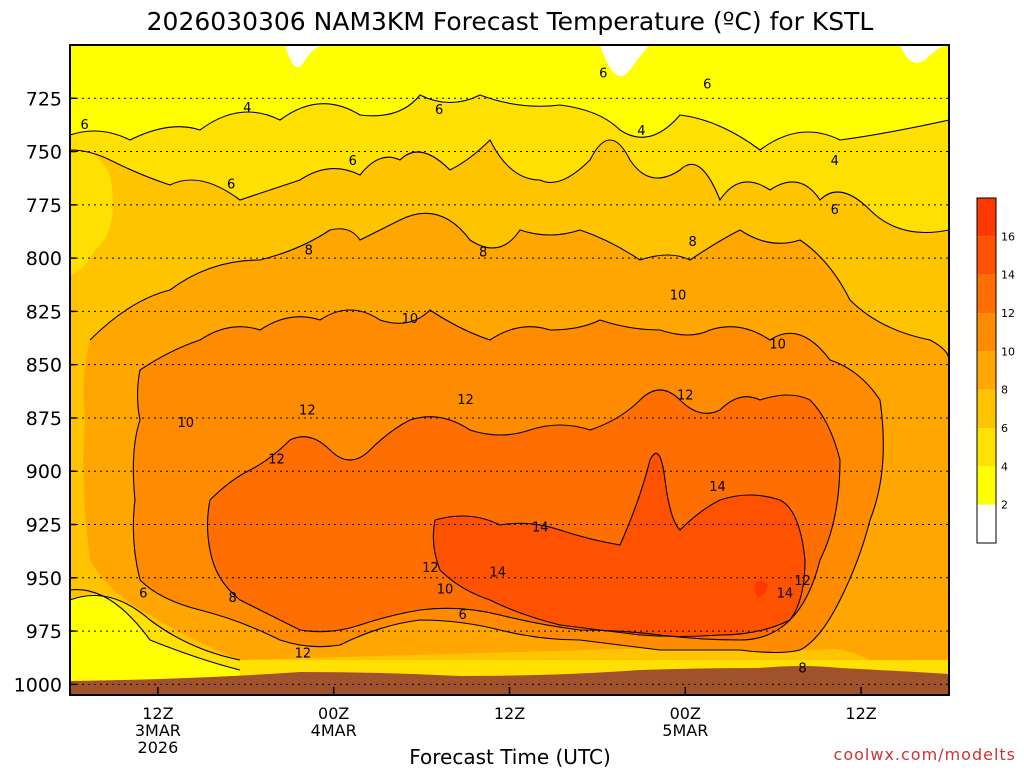 The height and width of the screenshot is (772, 1024). Describe the element at coordinates (1004, 505) in the screenshot. I see `colorbar-label: 2` at that location.